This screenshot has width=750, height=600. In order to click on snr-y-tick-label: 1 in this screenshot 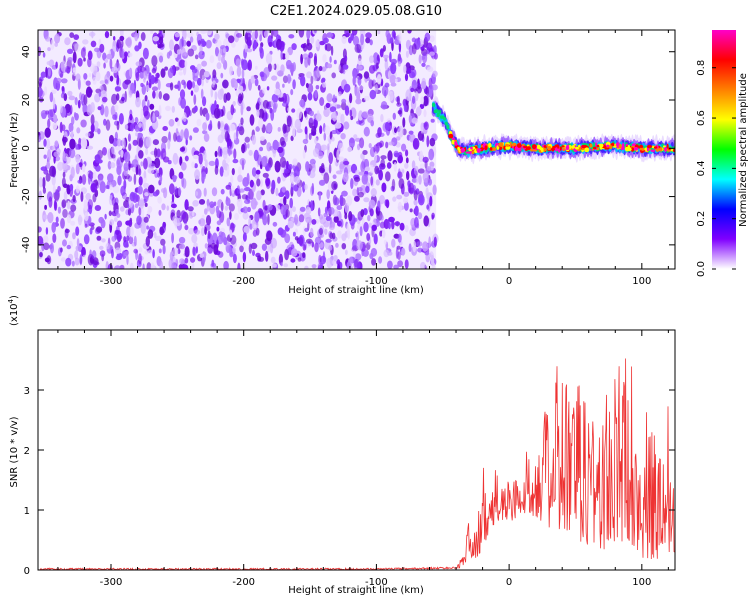, I will do `click(27, 511)`.